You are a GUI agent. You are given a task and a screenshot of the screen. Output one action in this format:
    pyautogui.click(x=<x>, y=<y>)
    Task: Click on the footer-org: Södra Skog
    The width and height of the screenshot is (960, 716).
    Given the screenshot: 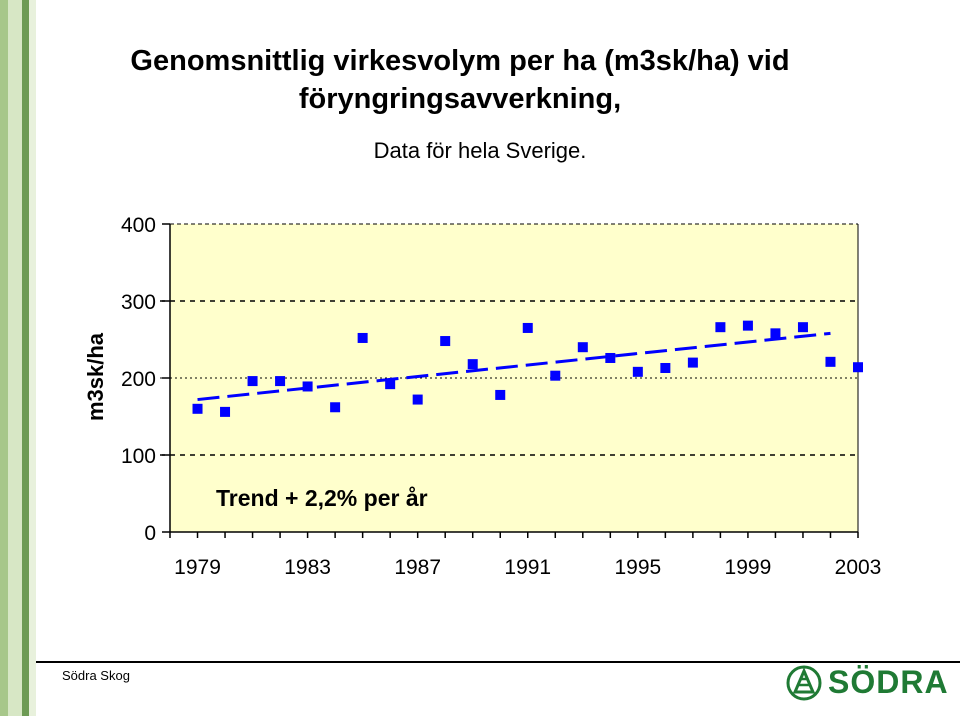 What is the action you would take?
    pyautogui.click(x=96, y=675)
    